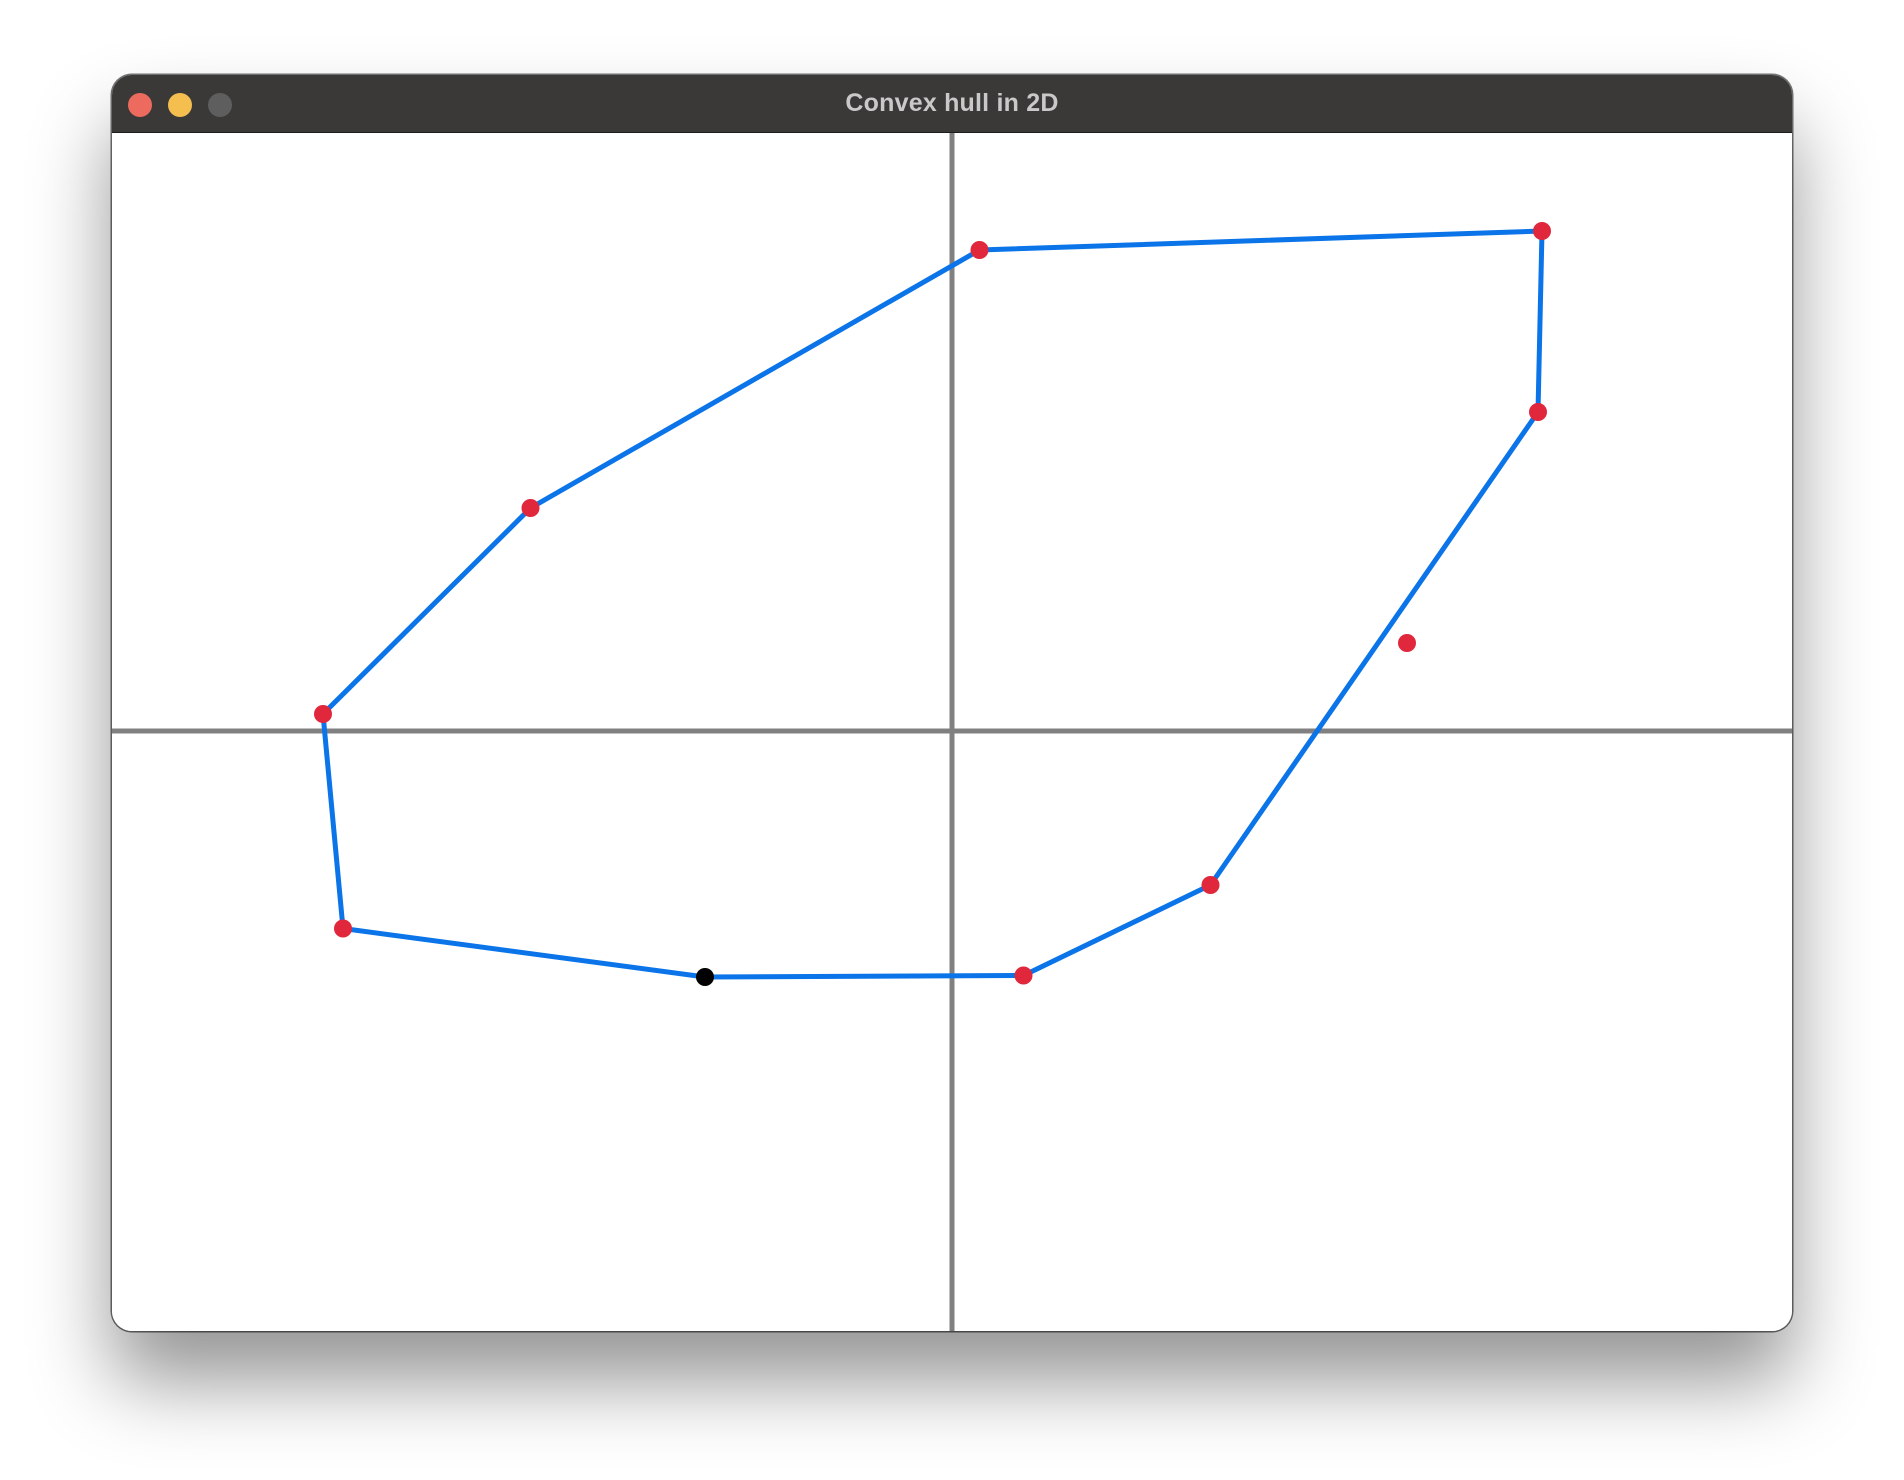 This screenshot has width=1904, height=1480. I want to click on minimize-button, so click(180, 105).